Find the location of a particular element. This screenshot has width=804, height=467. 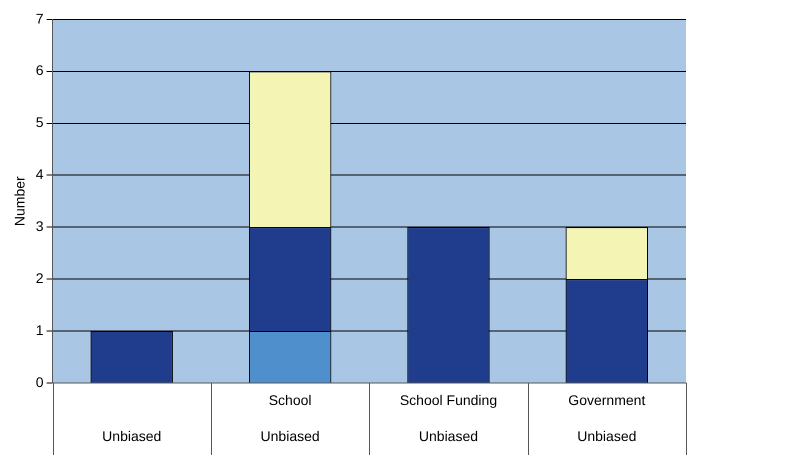

x-tick-label: School Funding is located at coordinates (449, 400).